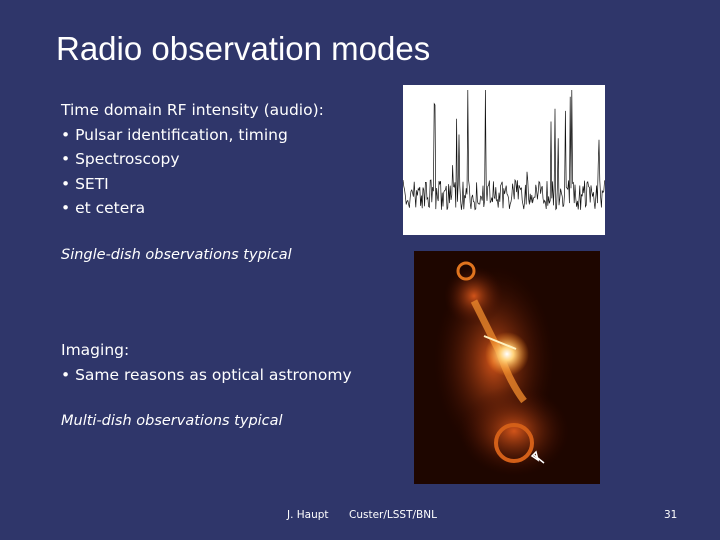  I want to click on slide-title: Radio observation modes, so click(243, 48).